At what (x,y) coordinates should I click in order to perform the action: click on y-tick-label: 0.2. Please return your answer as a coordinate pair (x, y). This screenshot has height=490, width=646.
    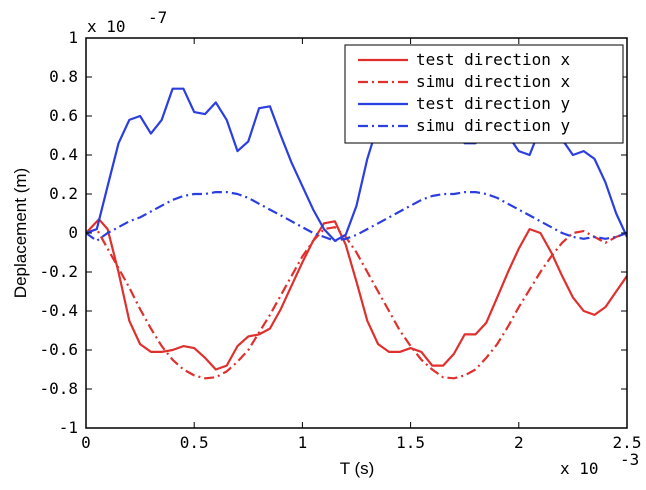
    Looking at the image, I should click on (63, 193).